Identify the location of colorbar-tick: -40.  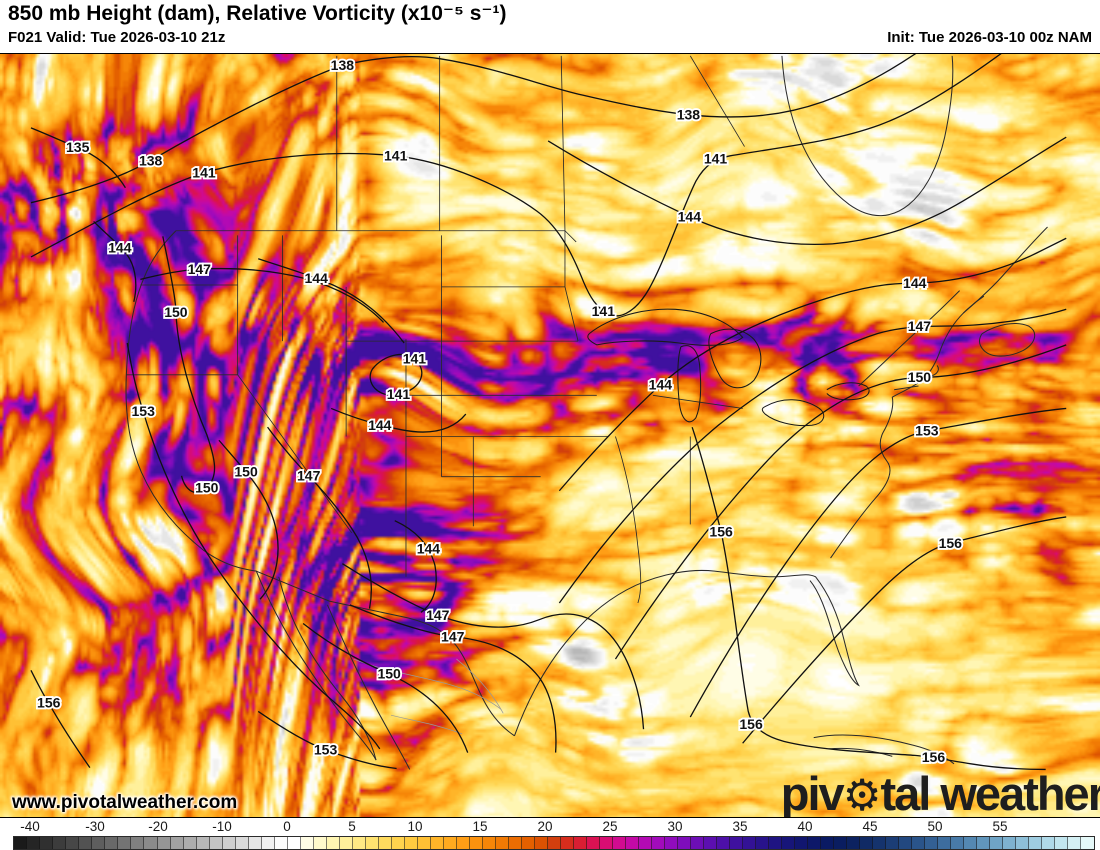
(30, 826).